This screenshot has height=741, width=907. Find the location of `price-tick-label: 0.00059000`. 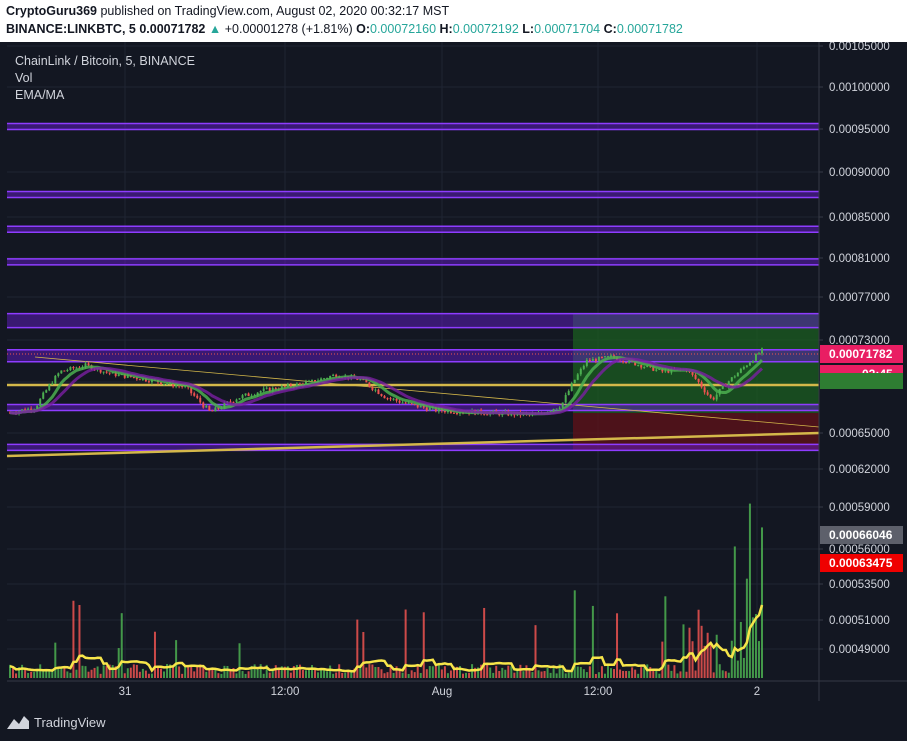

price-tick-label: 0.00059000 is located at coordinates (859, 508).